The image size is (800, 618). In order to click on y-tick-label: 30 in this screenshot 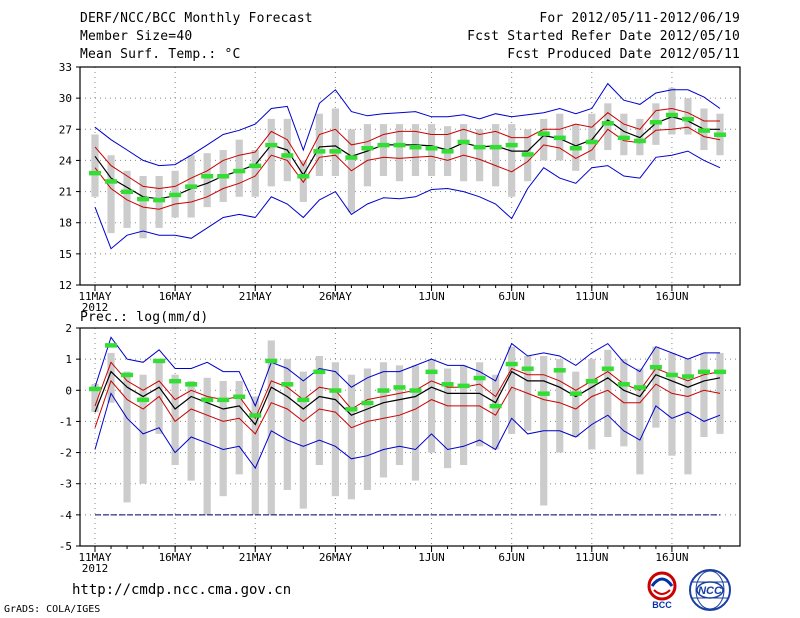, I will do `click(65, 98)`.